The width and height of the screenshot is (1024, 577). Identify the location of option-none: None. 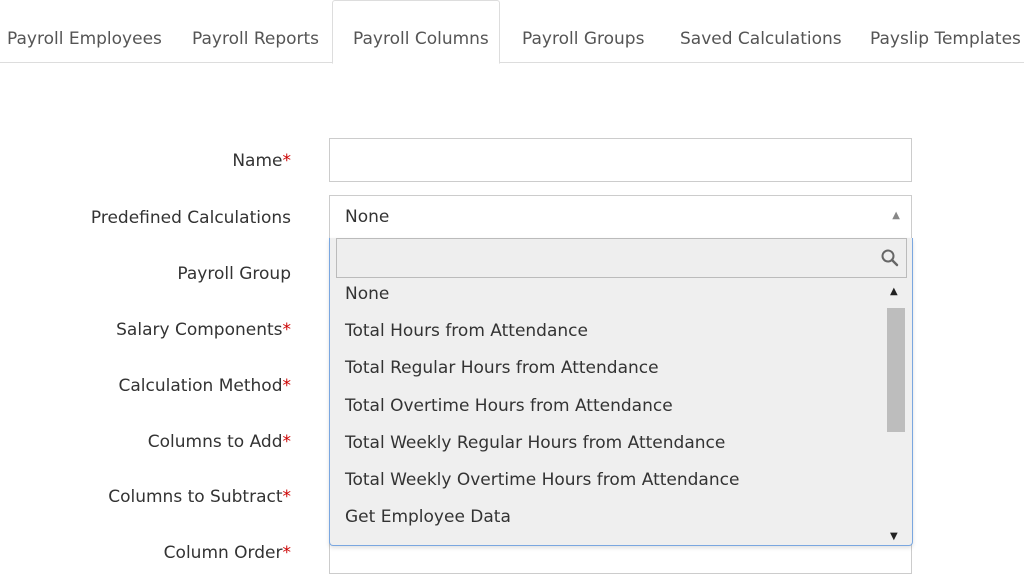
(367, 294).